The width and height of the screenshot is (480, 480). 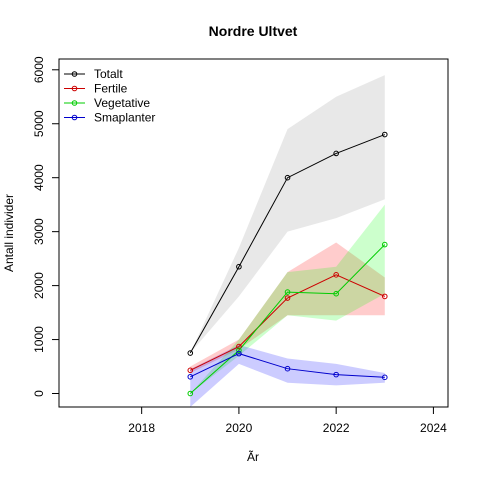 I want to click on point-fertile-2019, so click(x=190, y=370).